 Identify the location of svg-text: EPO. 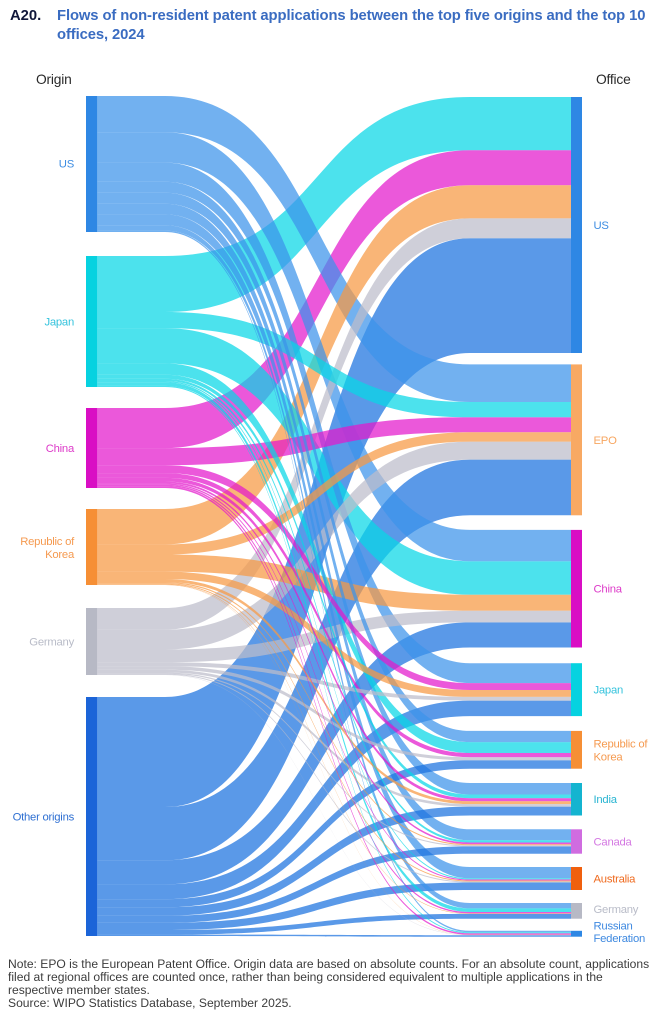
(606, 441).